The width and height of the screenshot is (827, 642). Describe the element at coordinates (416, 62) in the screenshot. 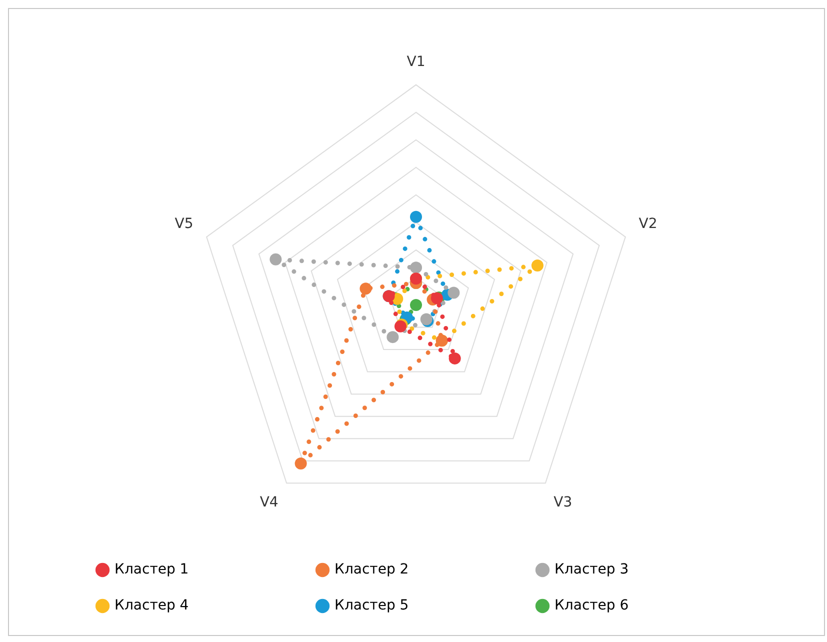

I see `spoke-label: V1` at that location.